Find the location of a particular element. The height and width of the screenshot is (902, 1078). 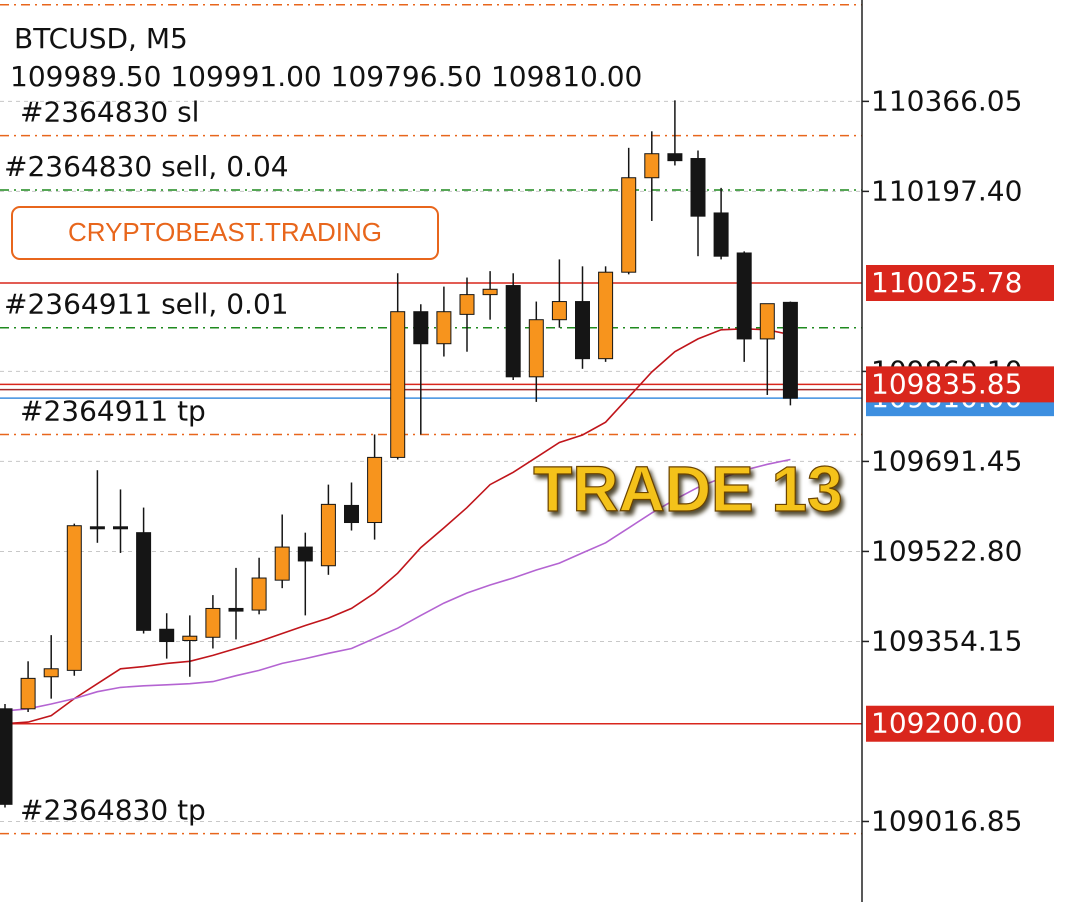

watermark-box is located at coordinates (225, 233).